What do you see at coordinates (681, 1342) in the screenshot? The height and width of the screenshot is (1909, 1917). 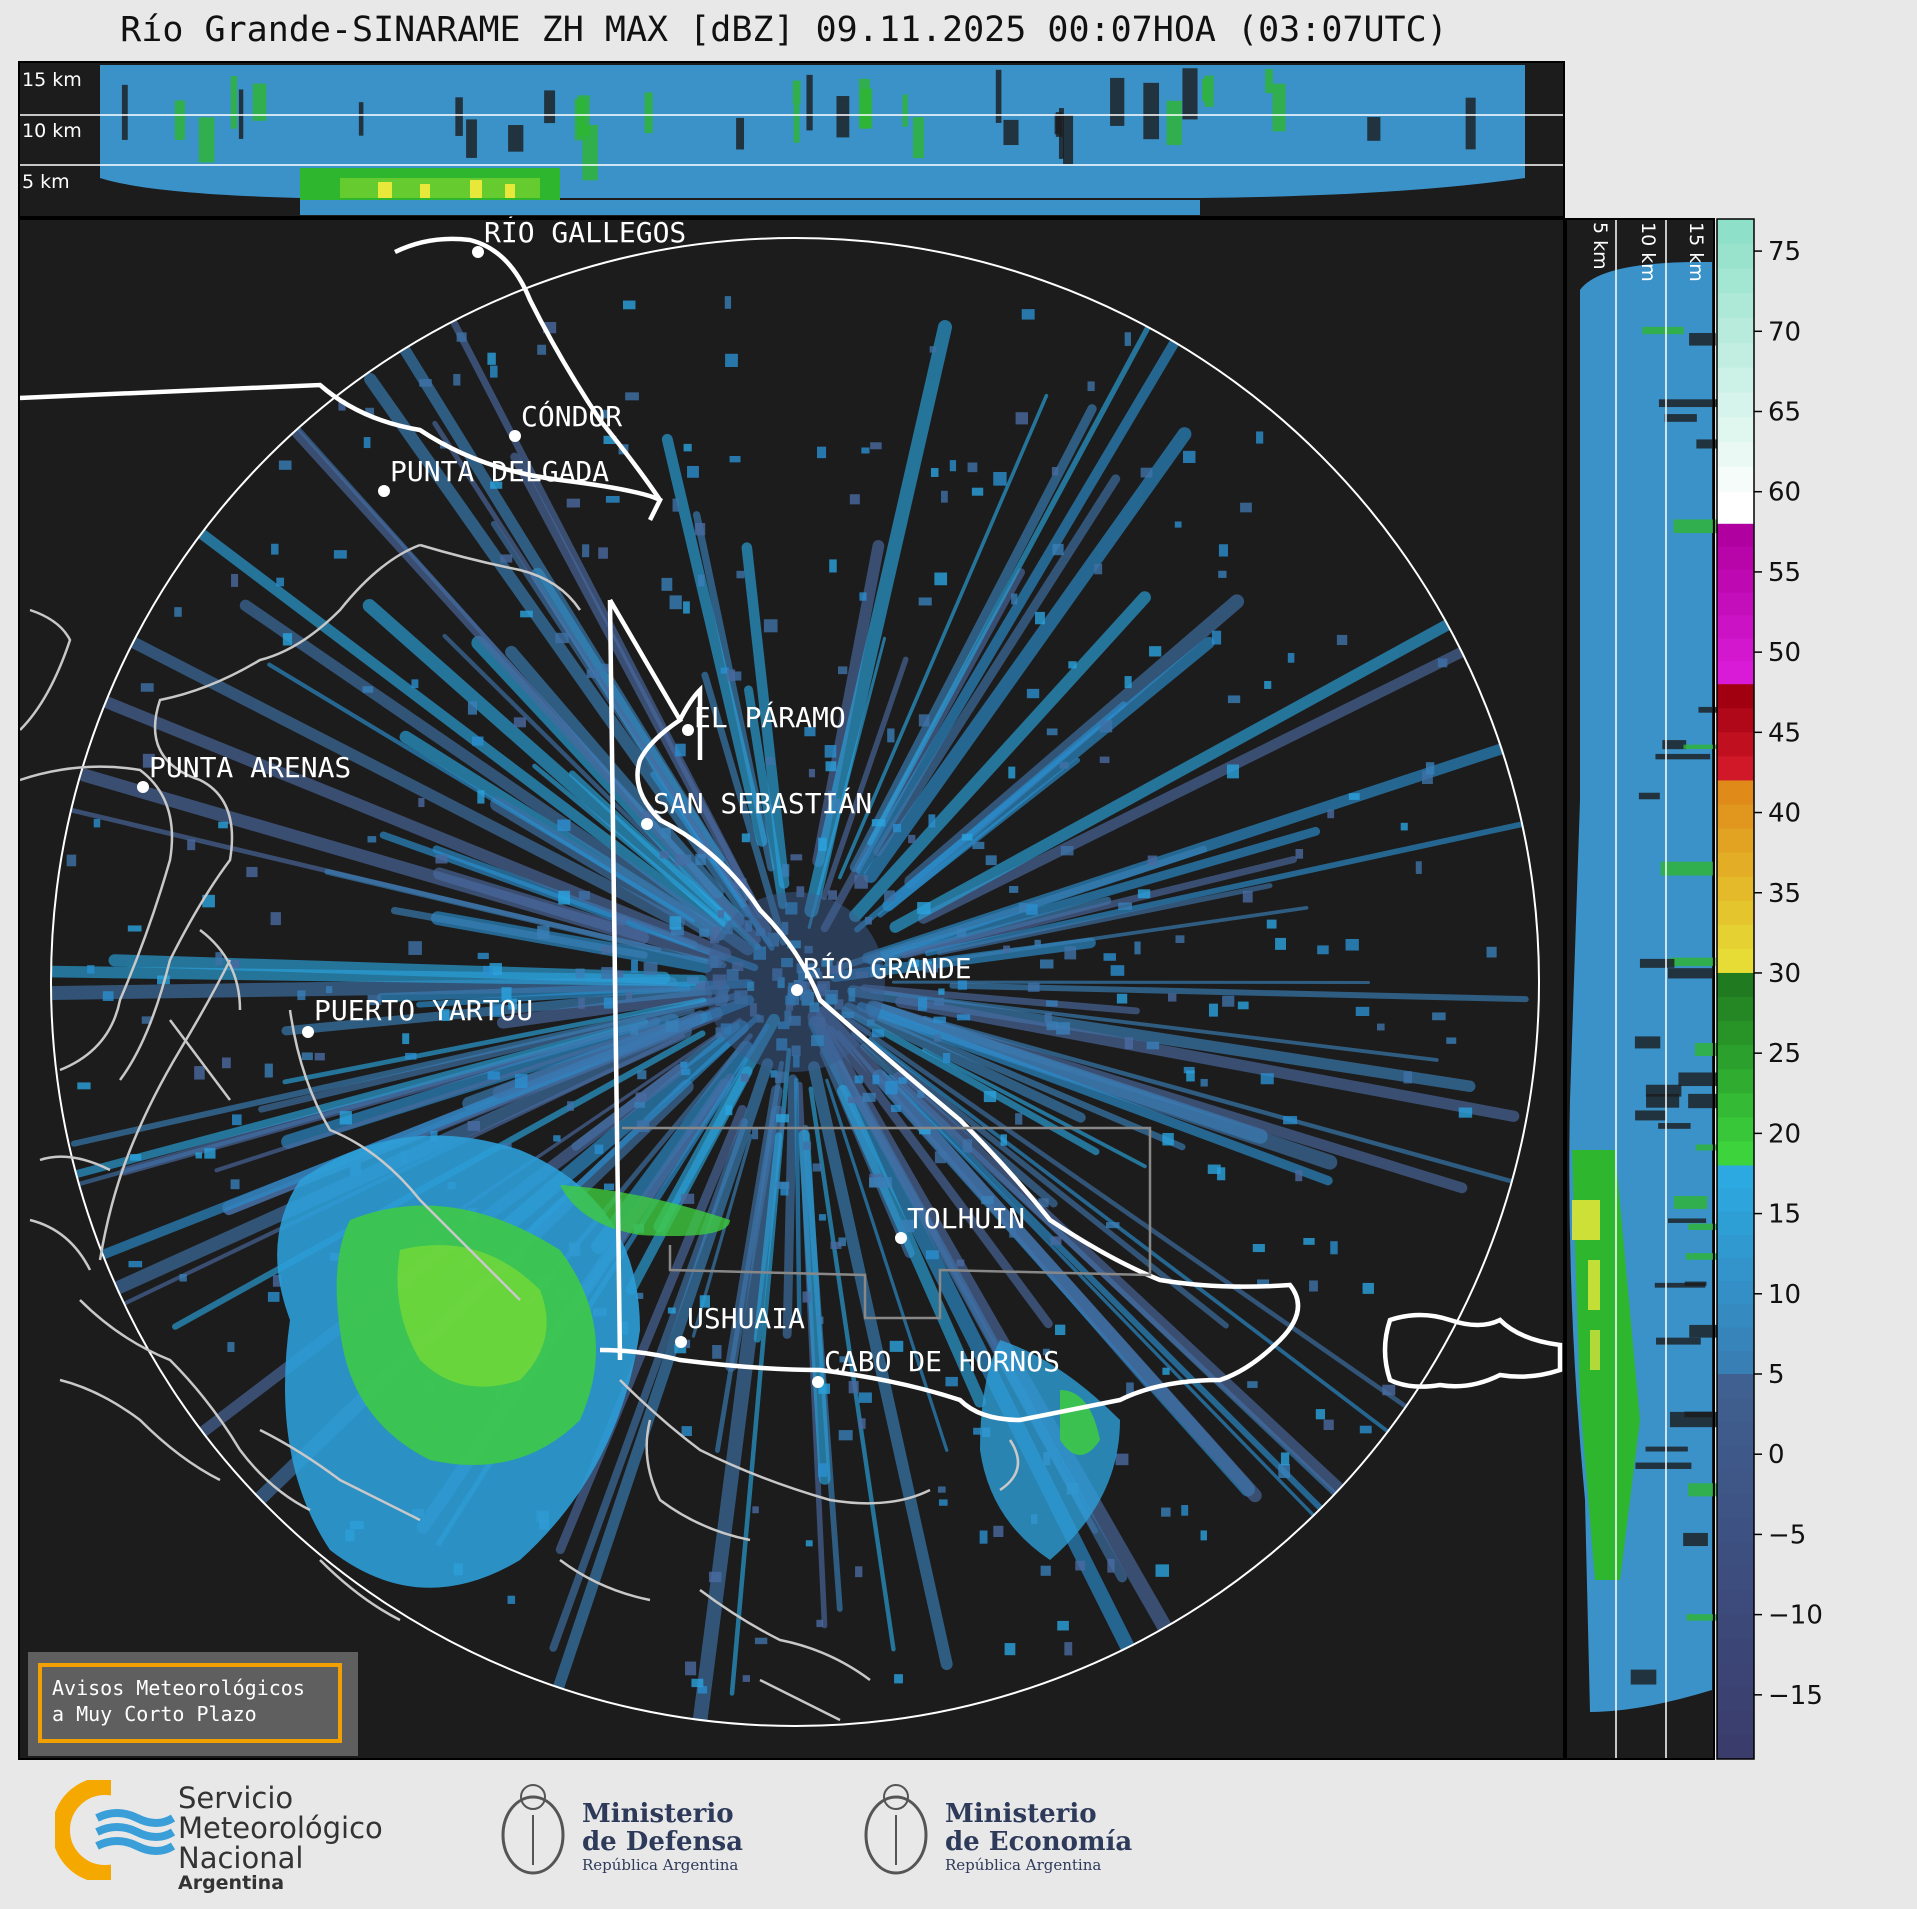 I see `city-dot-ushuaia` at bounding box center [681, 1342].